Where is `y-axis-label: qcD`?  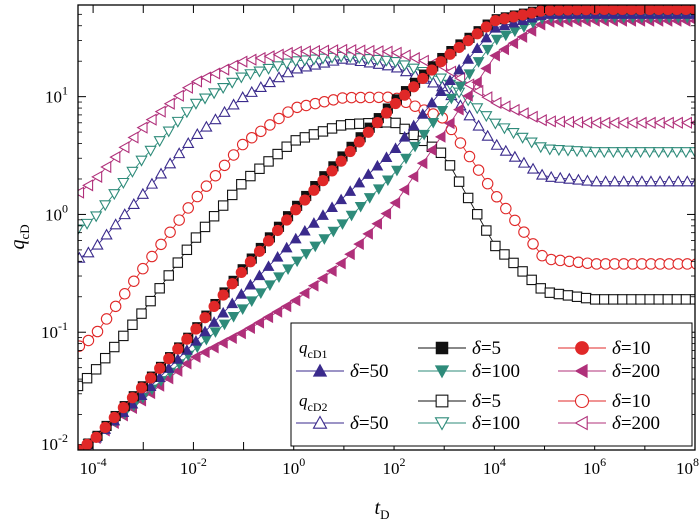
y-axis-label: qcD is located at coordinates (19, 236).